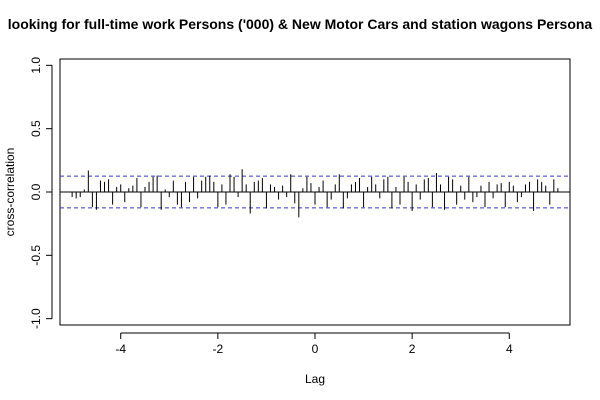 The width and height of the screenshot is (600, 400). I want to click on correlation-bars, so click(315, 193).